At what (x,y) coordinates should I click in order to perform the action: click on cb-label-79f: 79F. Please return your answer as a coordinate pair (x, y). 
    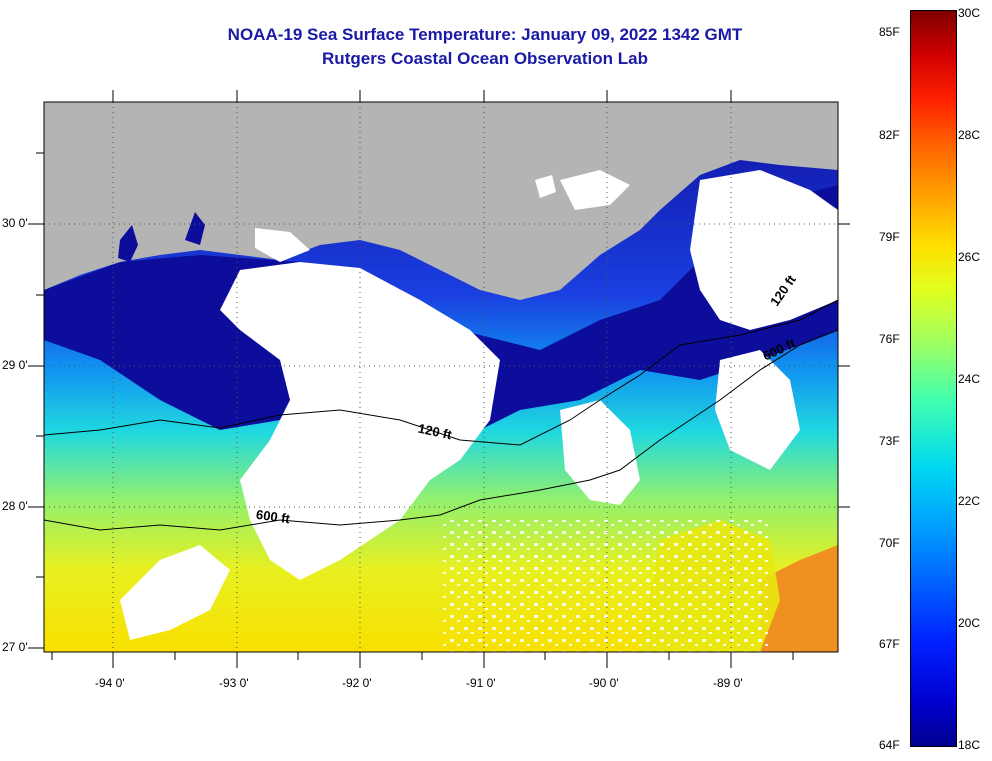
    Looking at the image, I should click on (889, 237).